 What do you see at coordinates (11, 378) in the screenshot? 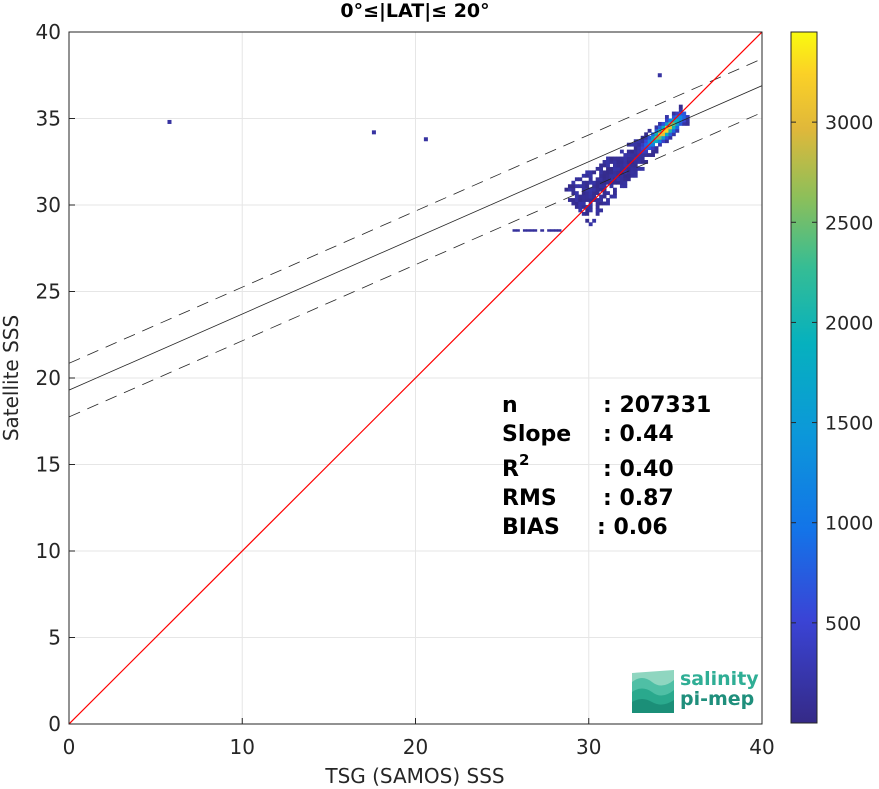
I see `y-axis-label: Satellite SSS` at bounding box center [11, 378].